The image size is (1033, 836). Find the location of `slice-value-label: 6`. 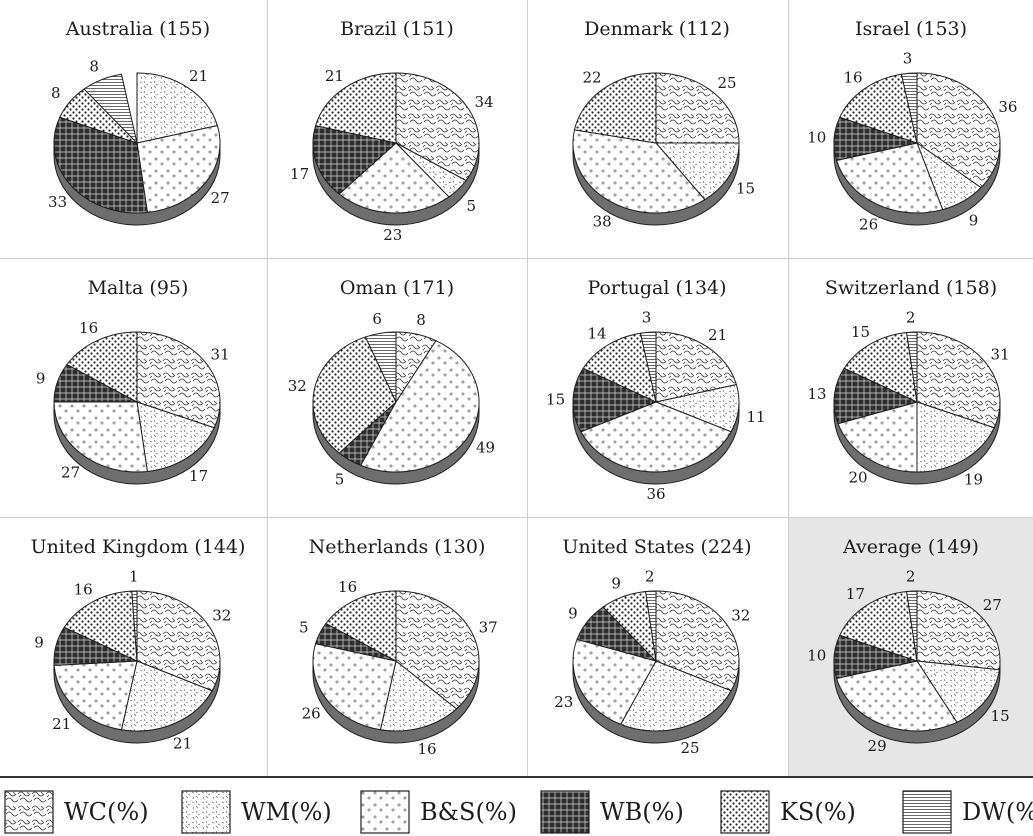

slice-value-label: 6 is located at coordinates (377, 319).